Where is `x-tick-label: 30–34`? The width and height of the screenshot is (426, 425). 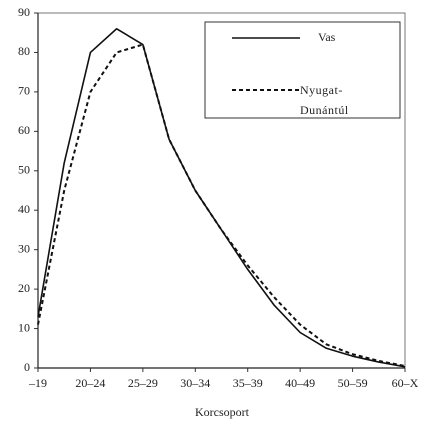 x-tick-label: 30–34 is located at coordinates (195, 383).